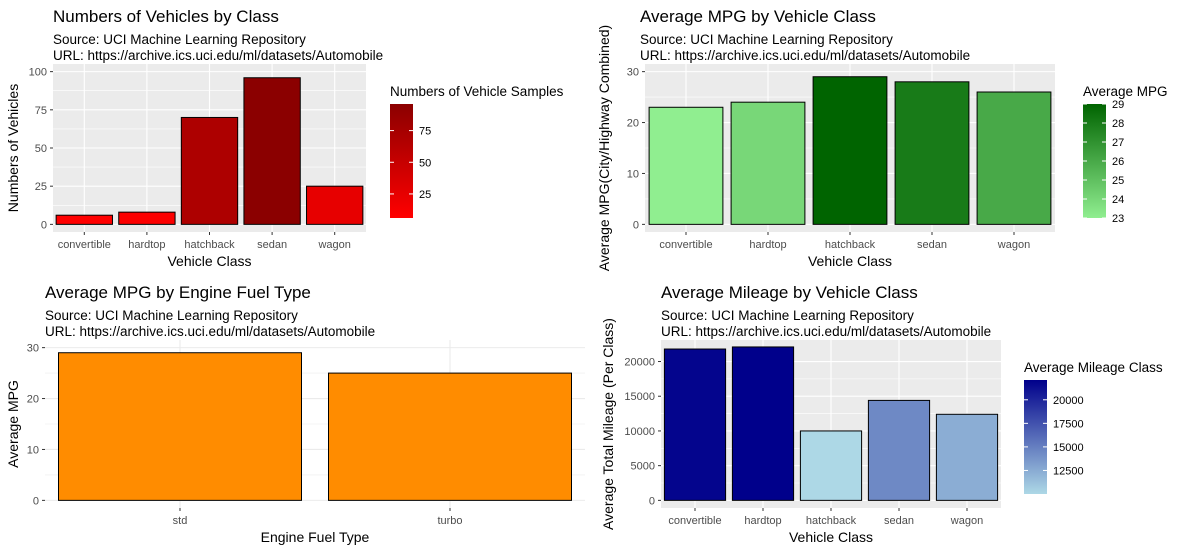 The height and width of the screenshot is (552, 1187). What do you see at coordinates (1068, 401) in the screenshot?
I see `legend-tick-label: 20000` at bounding box center [1068, 401].